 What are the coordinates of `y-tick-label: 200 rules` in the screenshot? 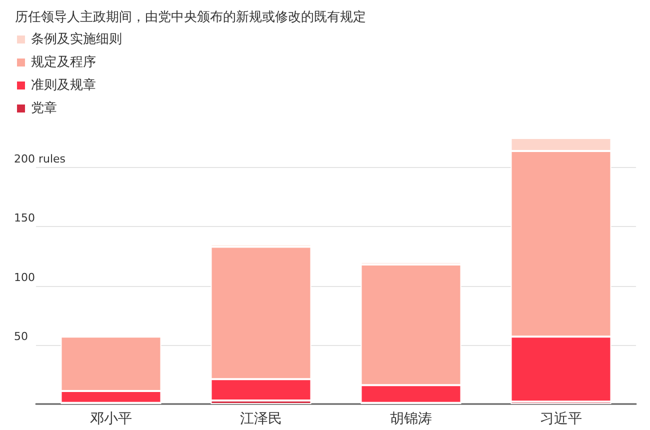 It's located at (40, 159).